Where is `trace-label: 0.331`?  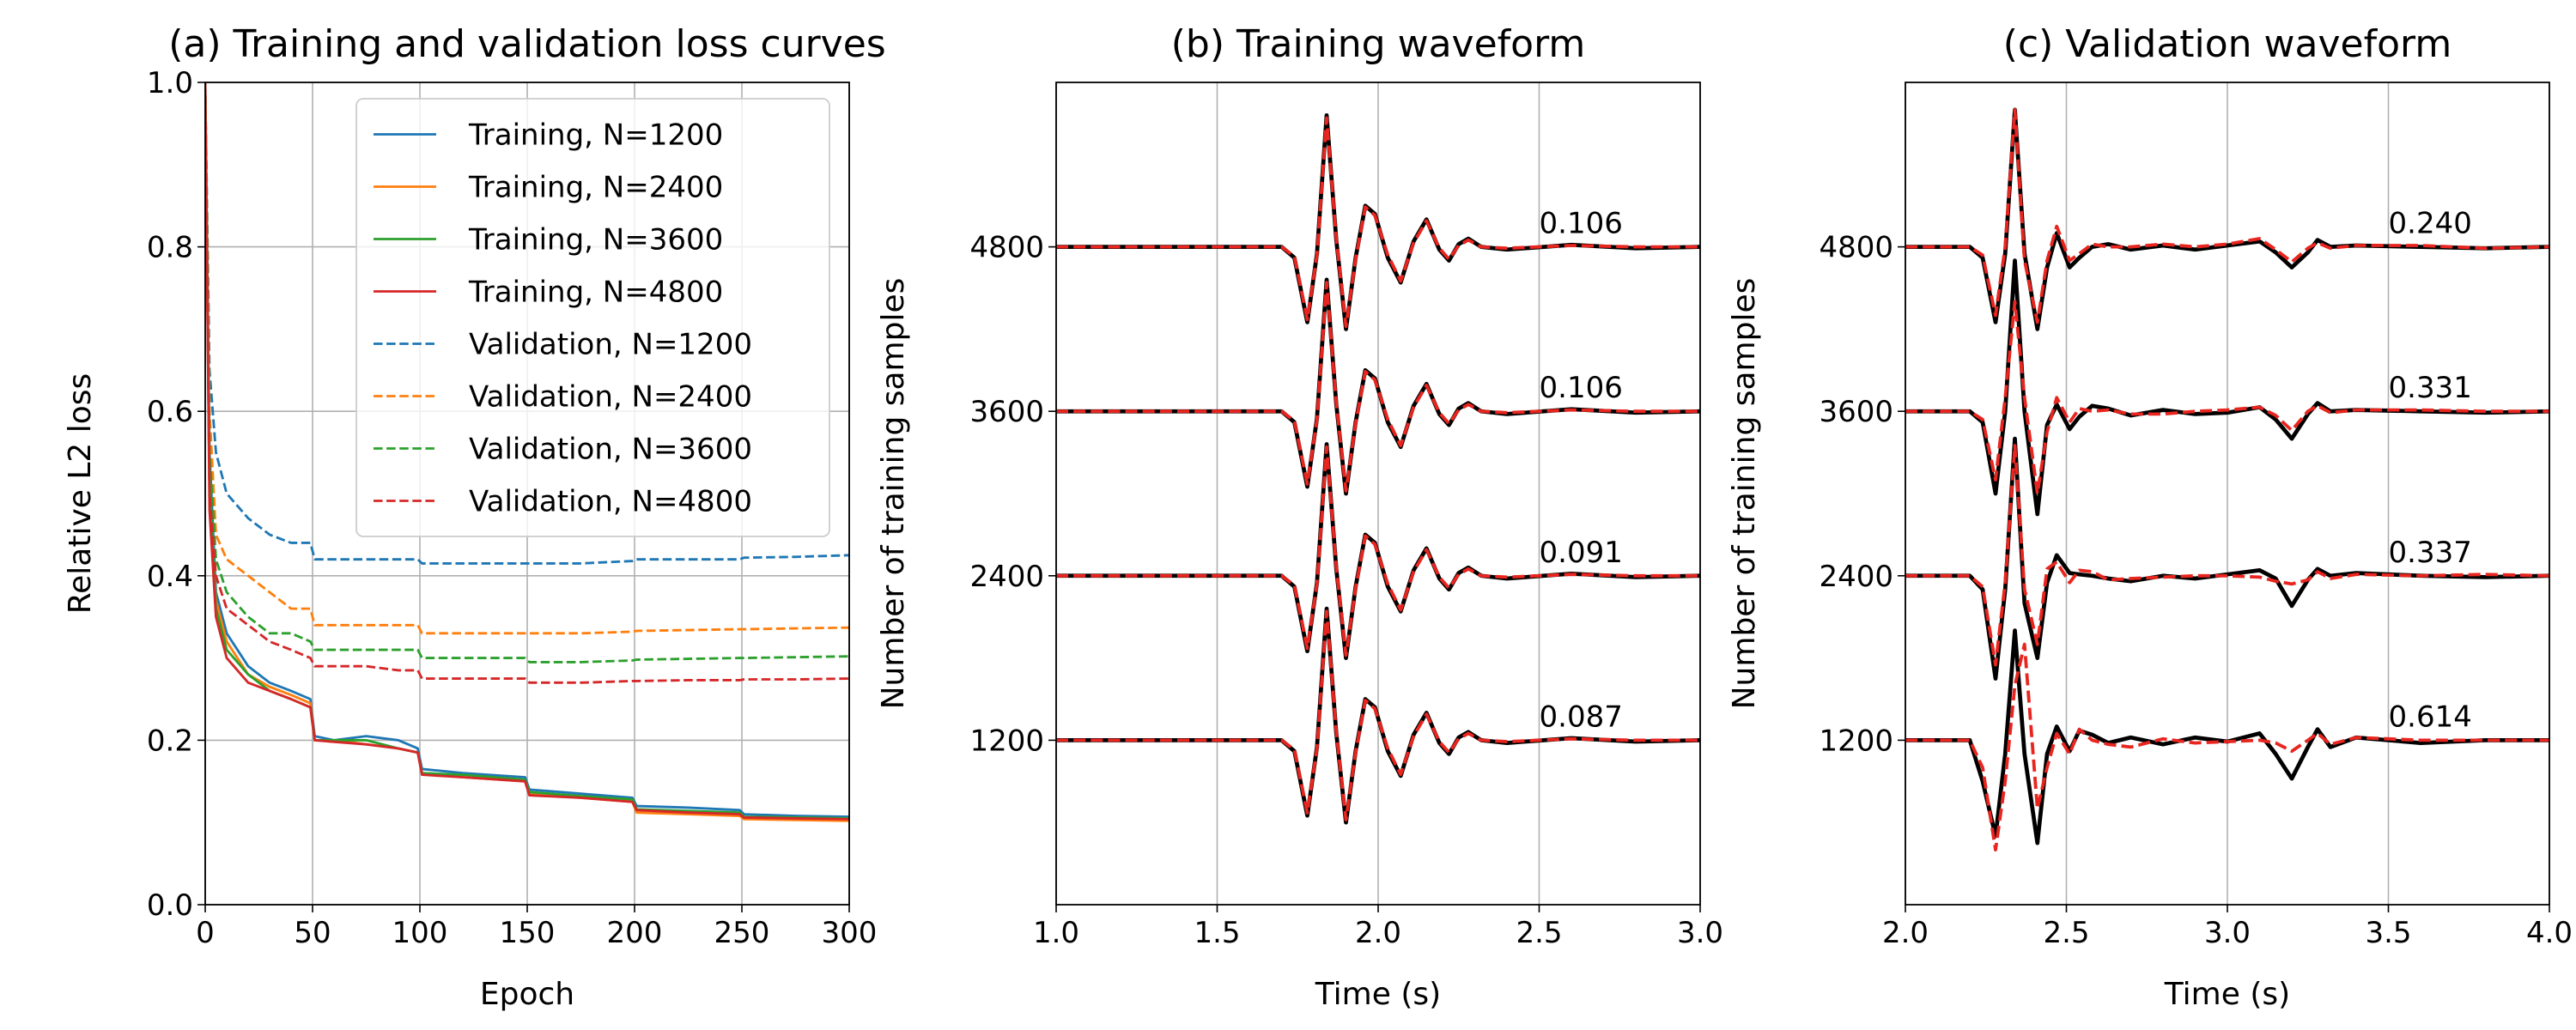
trace-label: 0.331 is located at coordinates (2430, 388).